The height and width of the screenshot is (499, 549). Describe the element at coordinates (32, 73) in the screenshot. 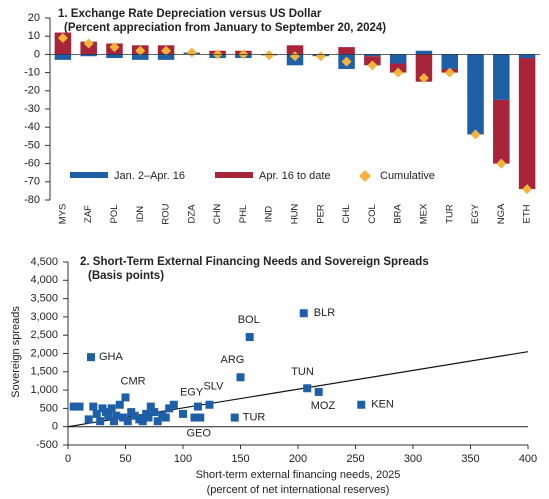

I see `y-tick-label: -10` at that location.